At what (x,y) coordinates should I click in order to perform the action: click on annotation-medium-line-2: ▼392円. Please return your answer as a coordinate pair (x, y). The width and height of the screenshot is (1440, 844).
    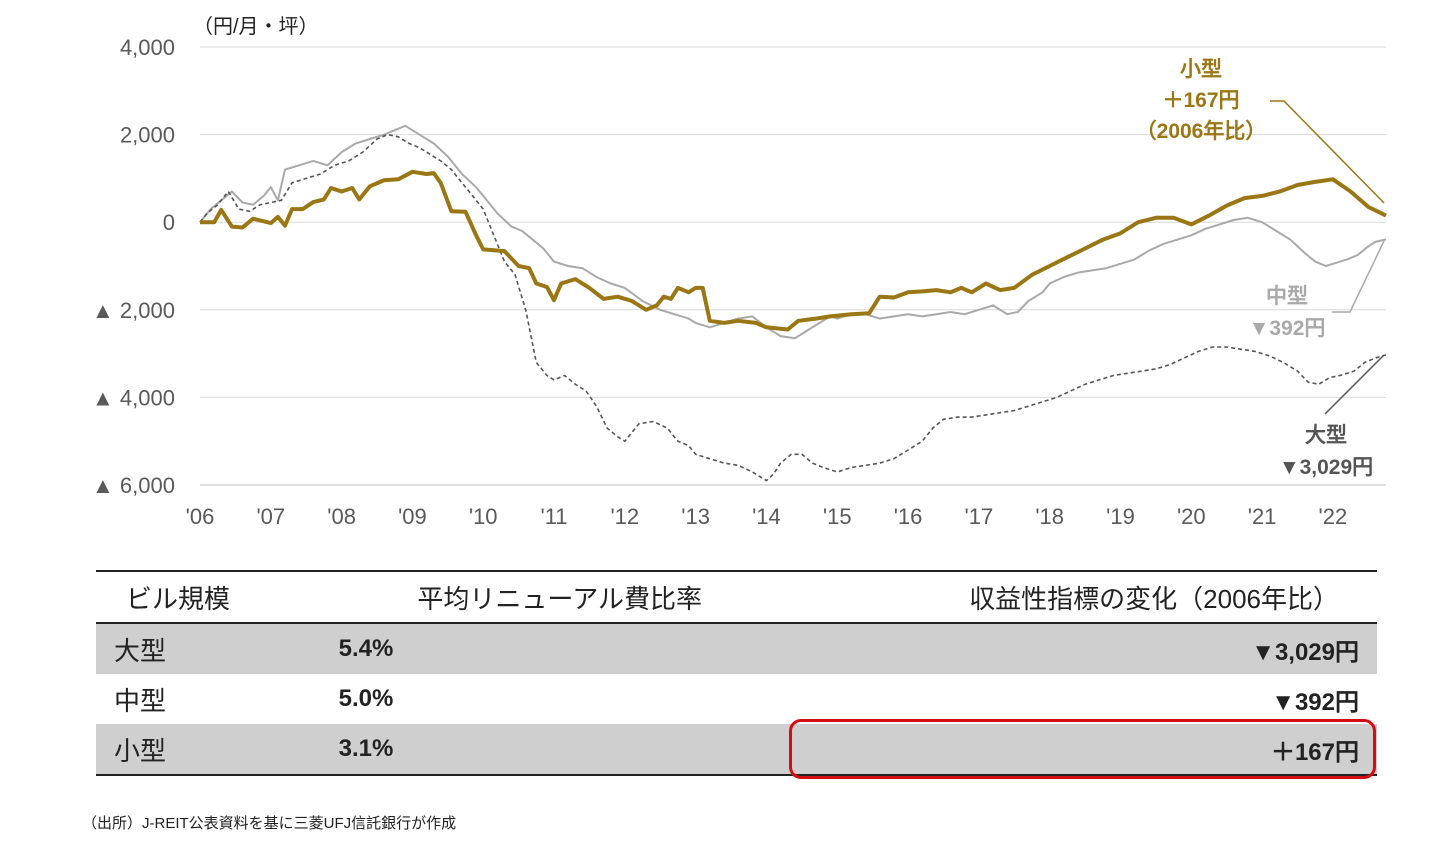
    Looking at the image, I should click on (1287, 328).